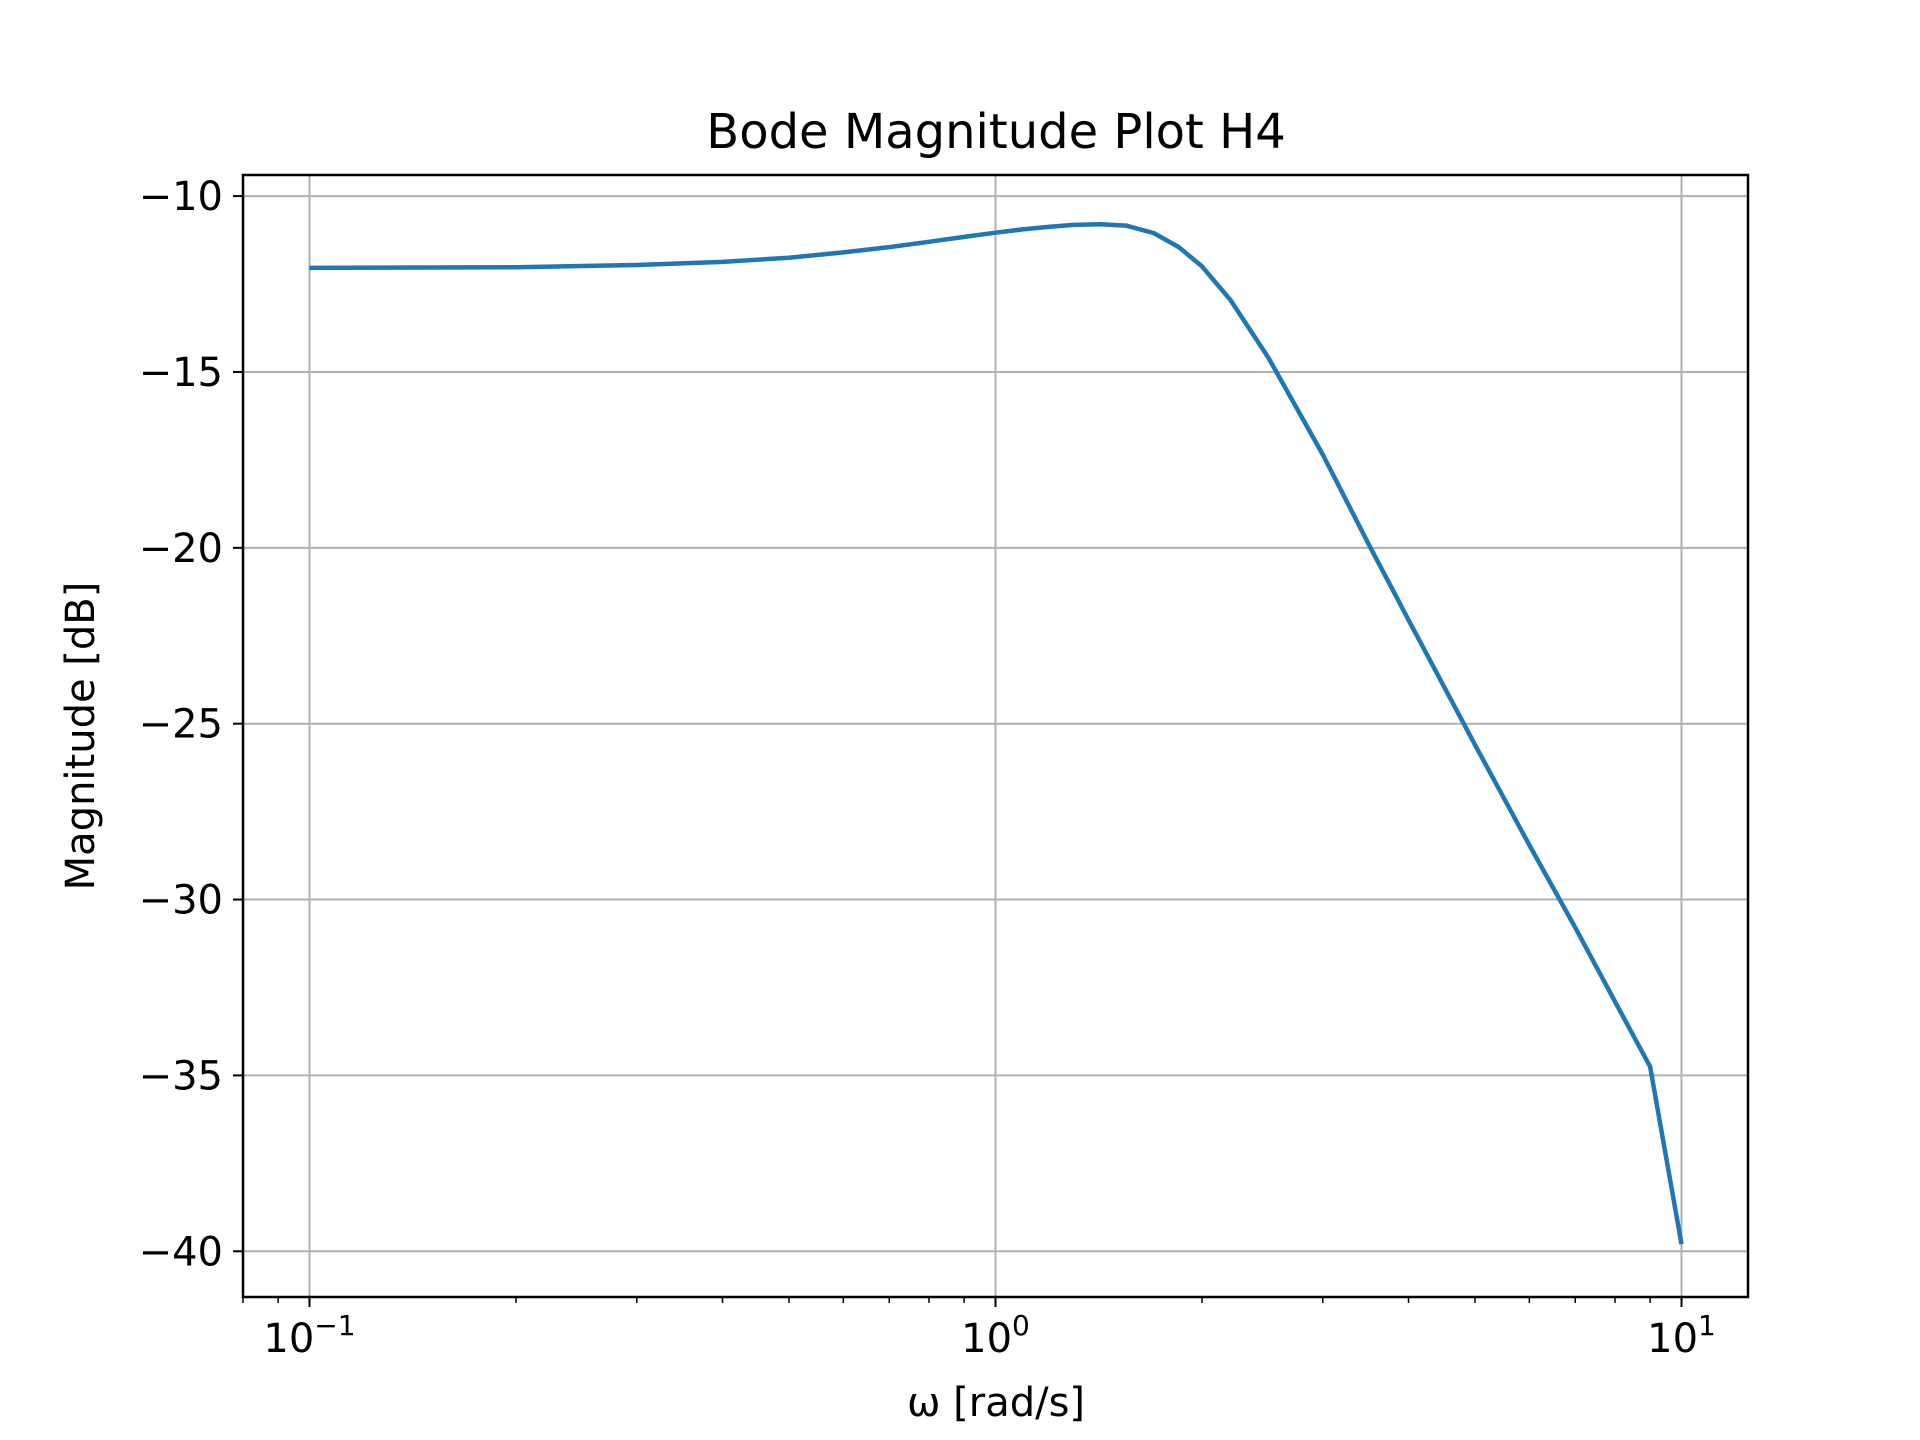 This screenshot has width=1920, height=1440. What do you see at coordinates (181, 901) in the screenshot?
I see `y-tick-label: −30` at bounding box center [181, 901].